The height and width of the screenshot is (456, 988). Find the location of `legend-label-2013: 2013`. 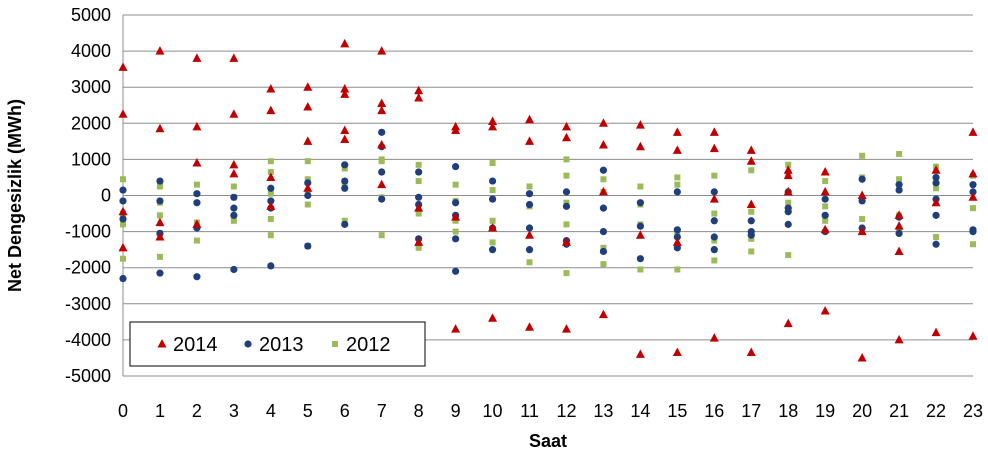

legend-label-2013: 2013 is located at coordinates (281, 345).